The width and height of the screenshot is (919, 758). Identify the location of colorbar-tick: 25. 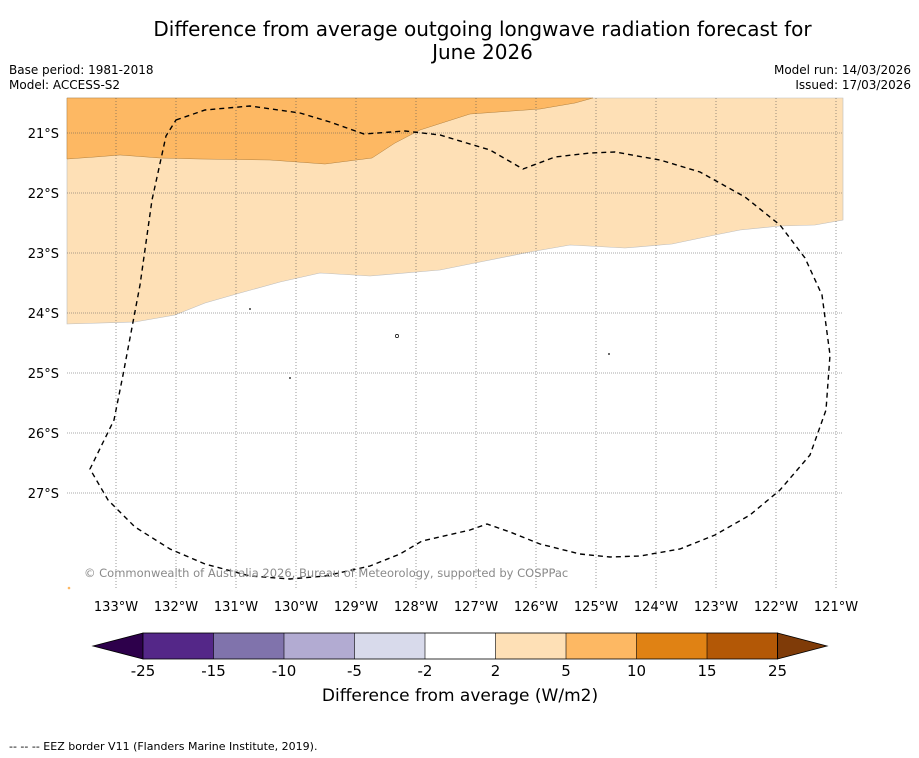
(777, 671).